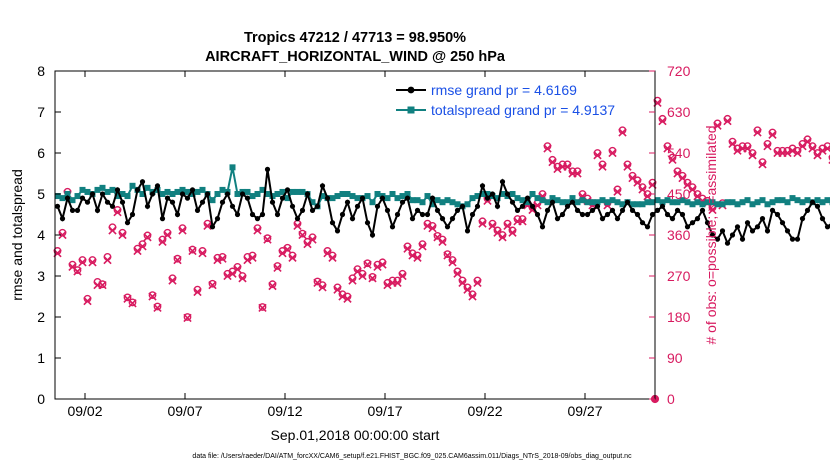 The width and height of the screenshot is (830, 470). What do you see at coordinates (670, 235) in the screenshot?
I see `right-y-axis: 0 90 180 270 360 450 540 630 720` at bounding box center [670, 235].